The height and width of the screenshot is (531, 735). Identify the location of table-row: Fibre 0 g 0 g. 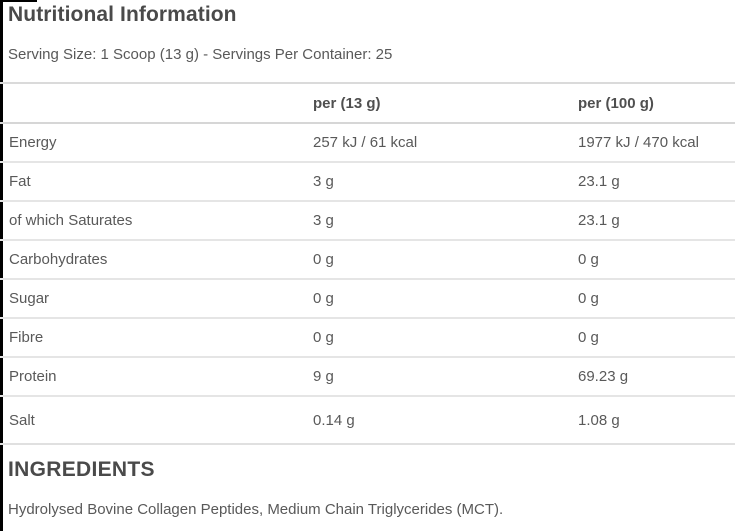
(367, 337).